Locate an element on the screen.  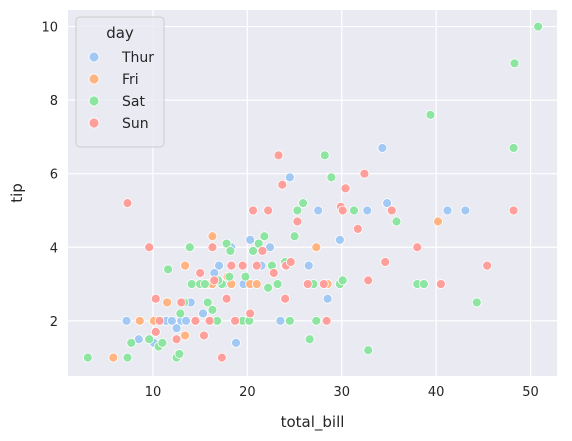
x-tick-label: 10 is located at coordinates (153, 392).